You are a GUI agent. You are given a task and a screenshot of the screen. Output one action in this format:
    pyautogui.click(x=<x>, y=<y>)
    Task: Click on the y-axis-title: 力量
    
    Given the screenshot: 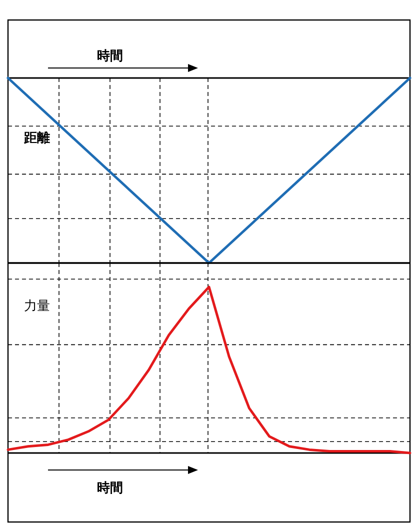 What is the action you would take?
    pyautogui.click(x=37, y=305)
    